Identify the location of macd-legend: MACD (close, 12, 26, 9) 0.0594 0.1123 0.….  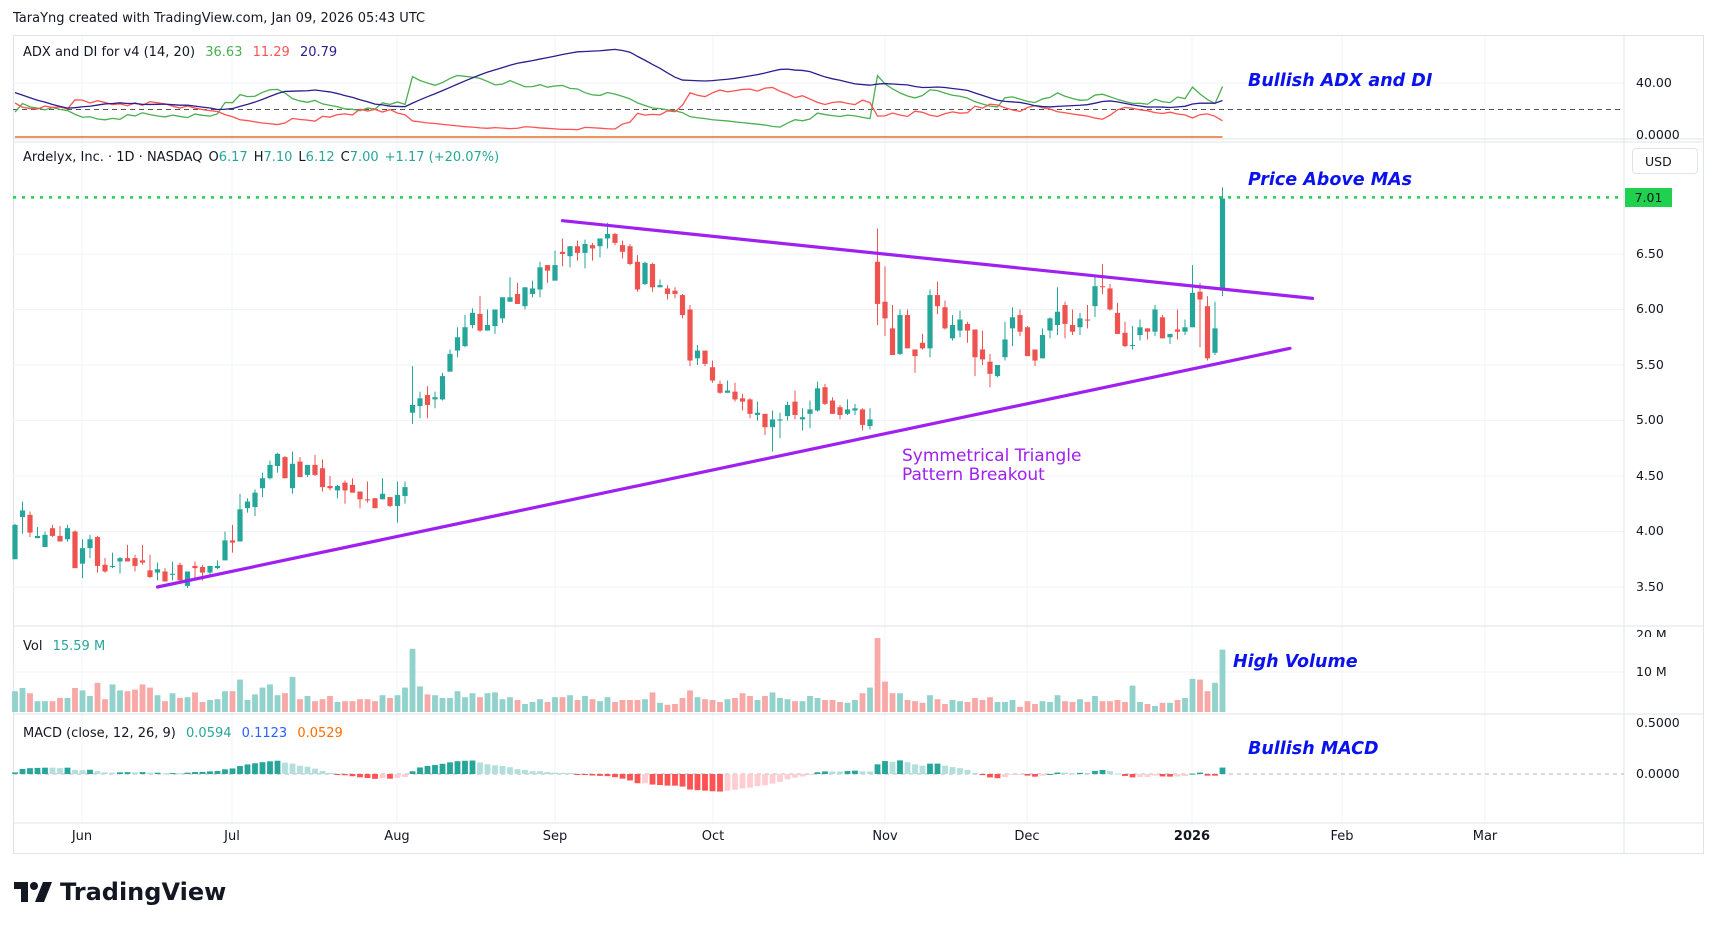
(186, 733).